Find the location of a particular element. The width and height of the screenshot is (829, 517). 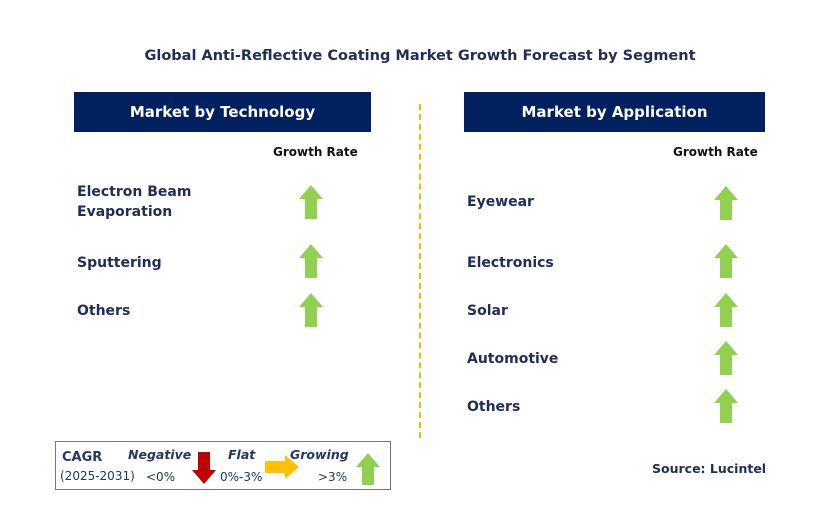

technology-growth-label: Growth Rate is located at coordinates (315, 152).